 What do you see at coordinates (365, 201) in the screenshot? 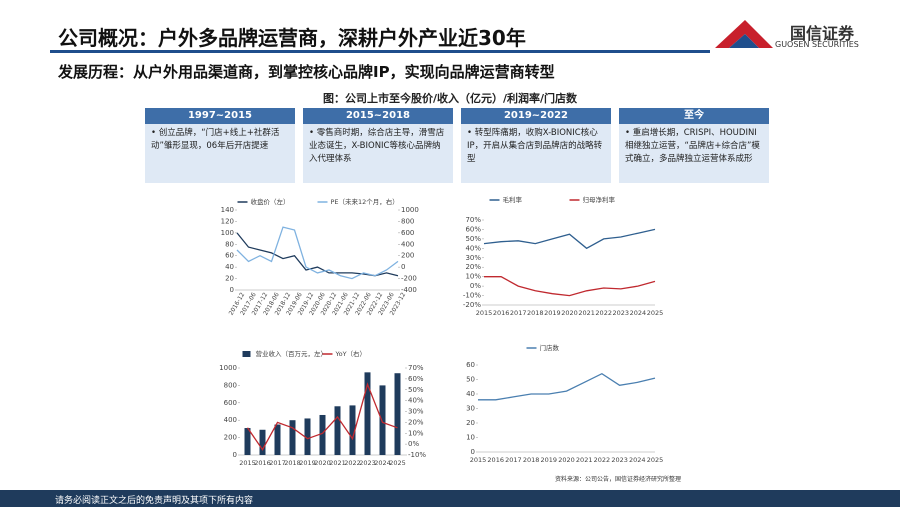
I see `legend-label: PE（未来12个月，右）` at bounding box center [365, 201].